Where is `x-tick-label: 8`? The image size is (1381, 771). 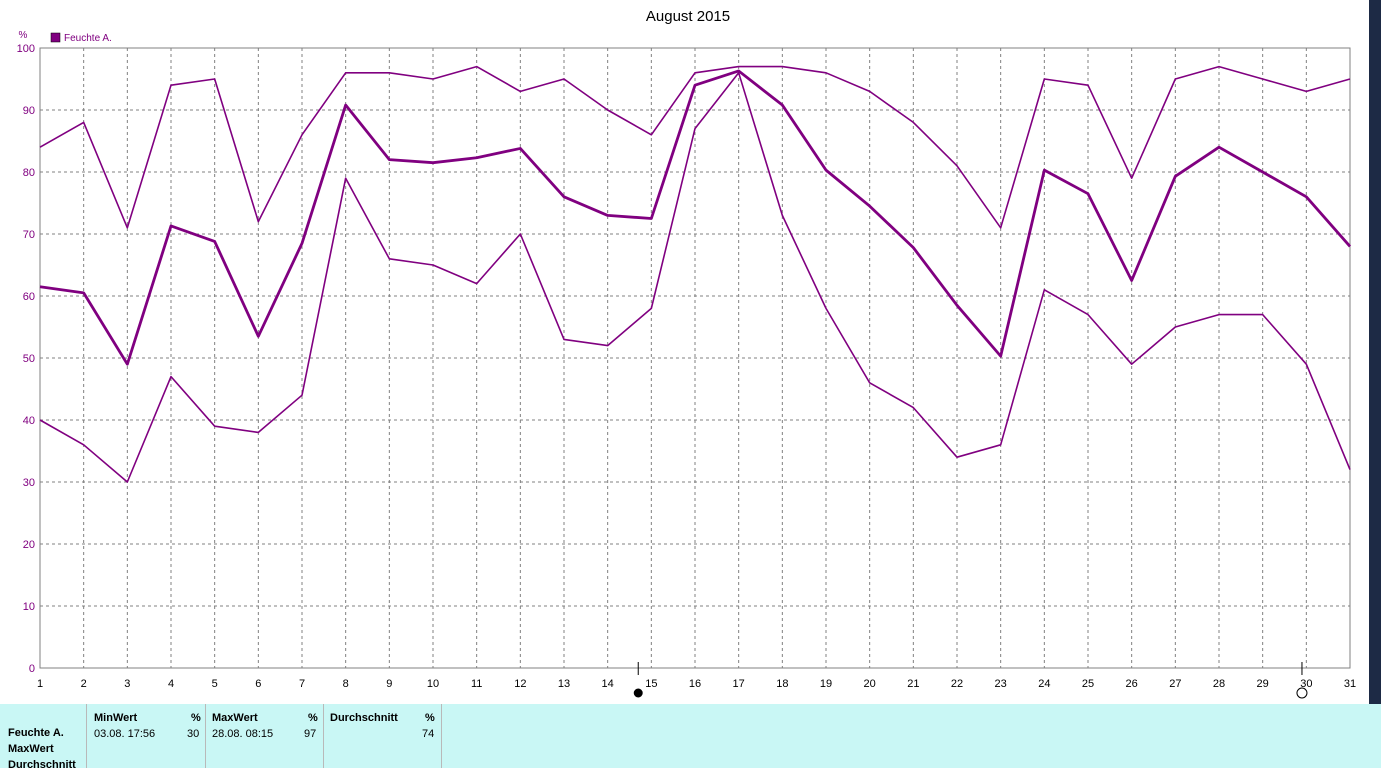
x-tick-label: 8 is located at coordinates (346, 684).